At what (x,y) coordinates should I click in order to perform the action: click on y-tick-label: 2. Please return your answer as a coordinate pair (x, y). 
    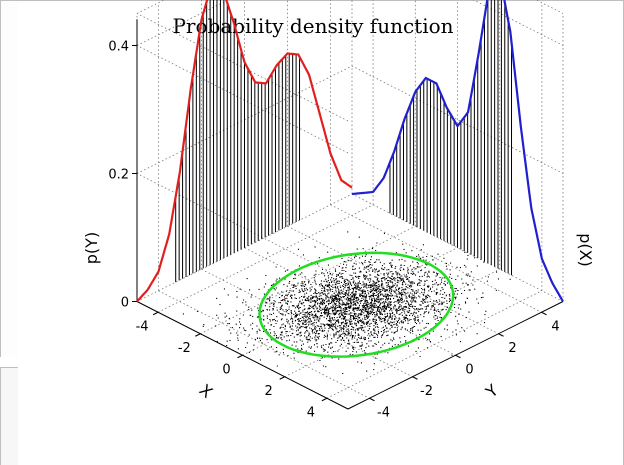
    Looking at the image, I should click on (512, 348).